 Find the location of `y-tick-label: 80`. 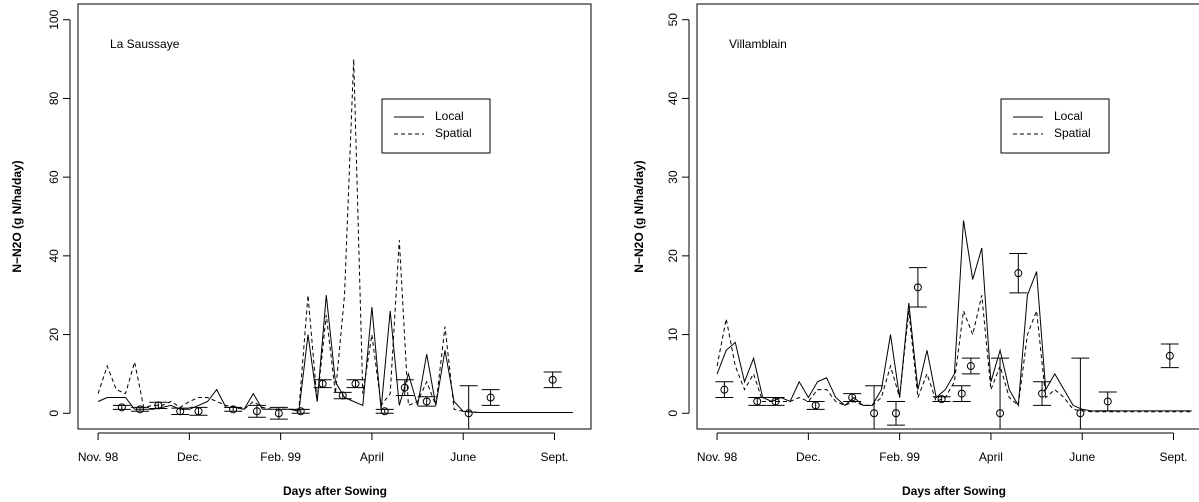

y-tick-label: 80 is located at coordinates (54, 98).